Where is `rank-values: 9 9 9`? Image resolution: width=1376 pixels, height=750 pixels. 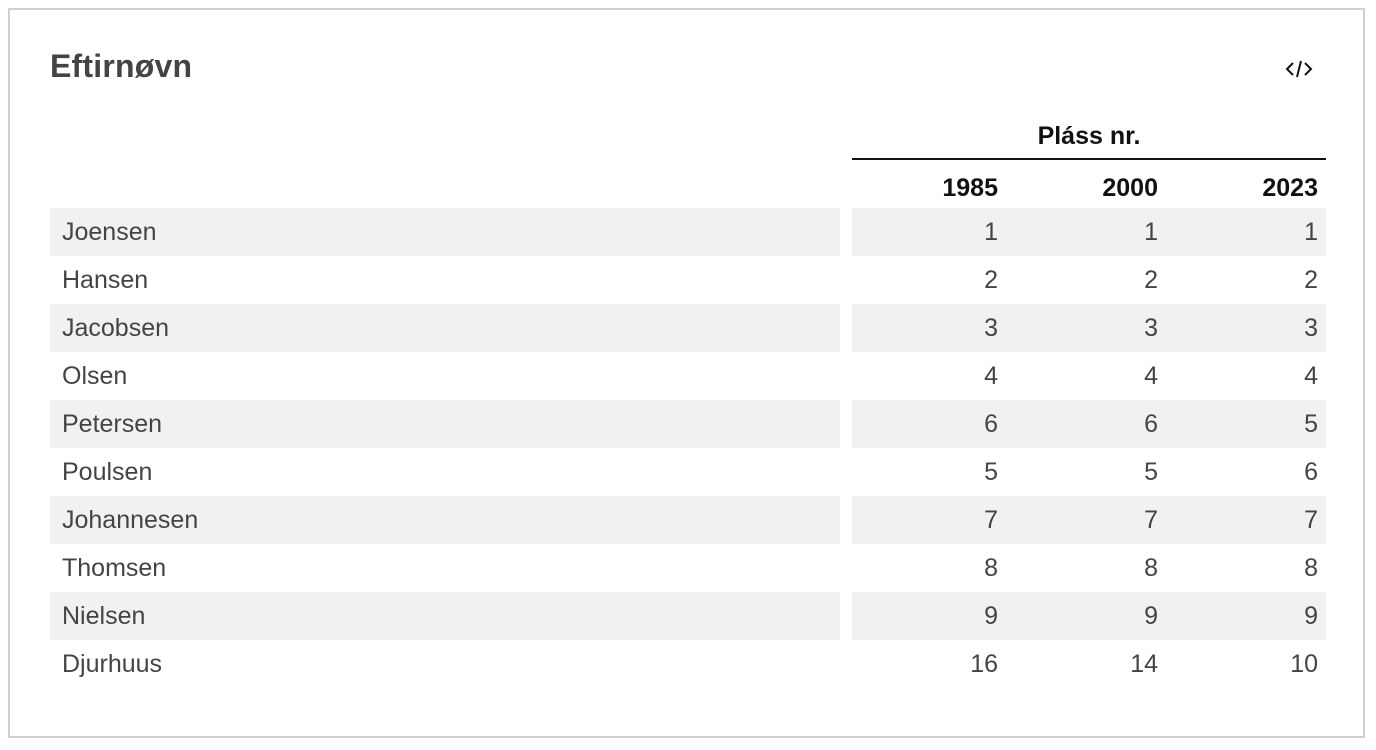
rank-values: 9 9 9 is located at coordinates (1089, 616).